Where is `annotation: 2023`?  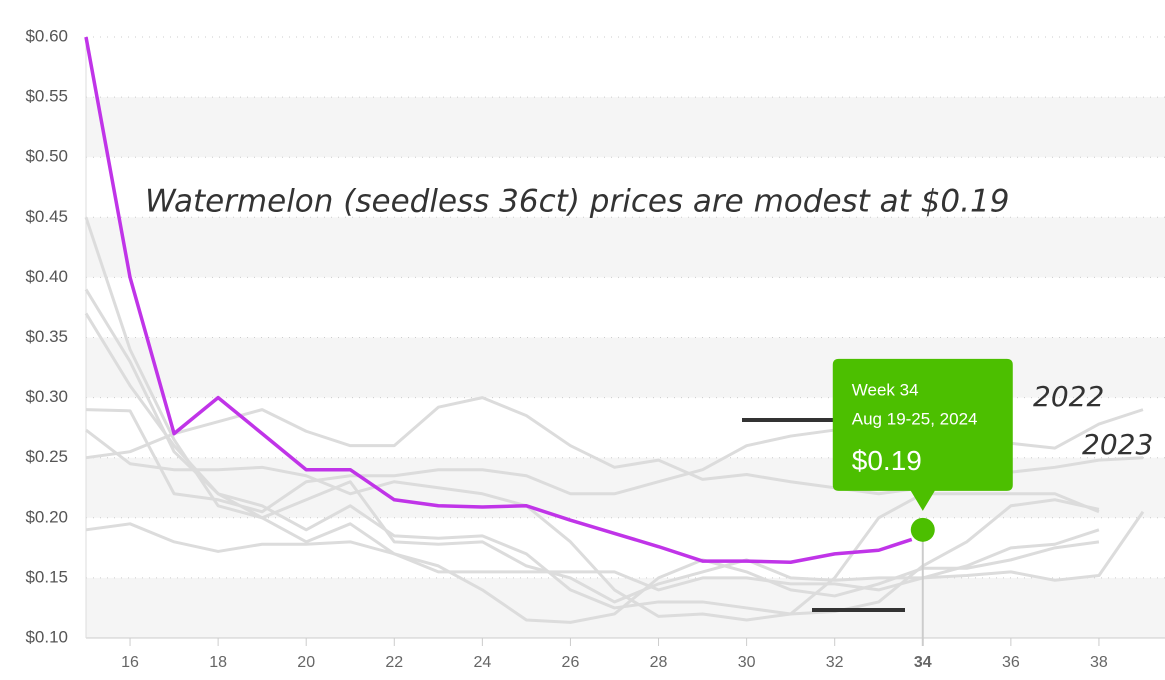 annotation: 2023 is located at coordinates (1117, 444).